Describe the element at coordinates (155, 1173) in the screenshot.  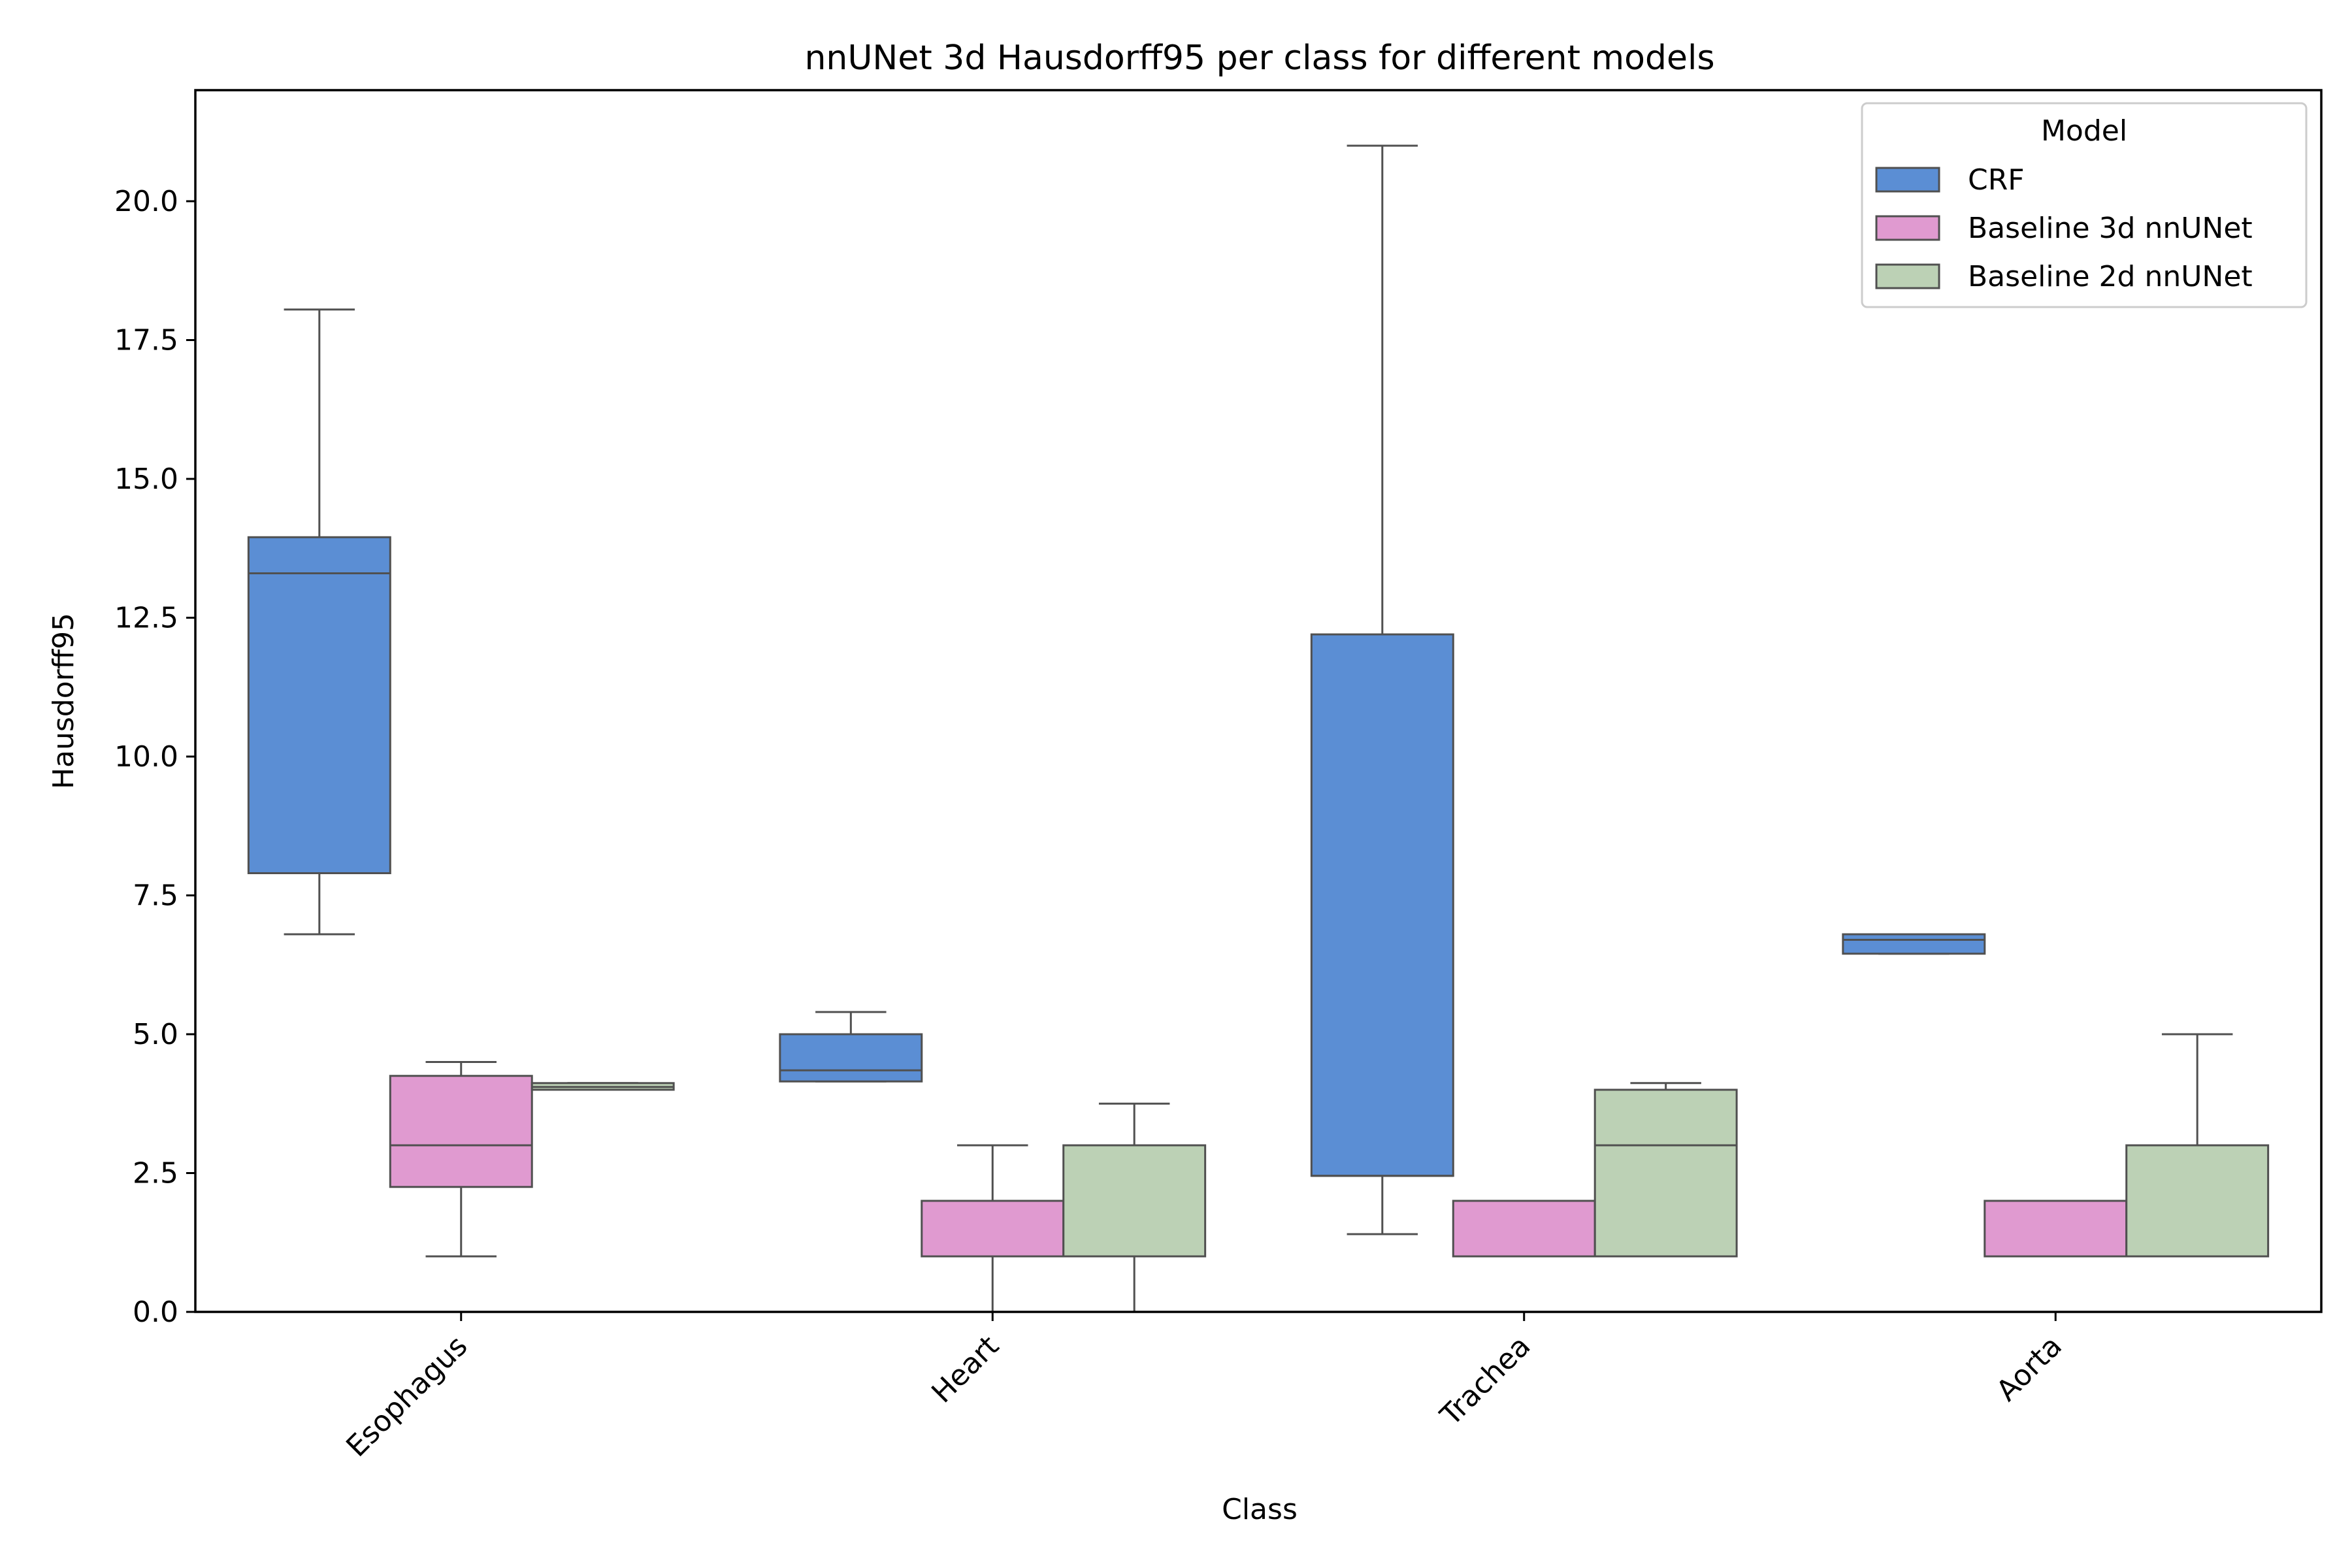
I see `y-tick-label: 2.5` at that location.